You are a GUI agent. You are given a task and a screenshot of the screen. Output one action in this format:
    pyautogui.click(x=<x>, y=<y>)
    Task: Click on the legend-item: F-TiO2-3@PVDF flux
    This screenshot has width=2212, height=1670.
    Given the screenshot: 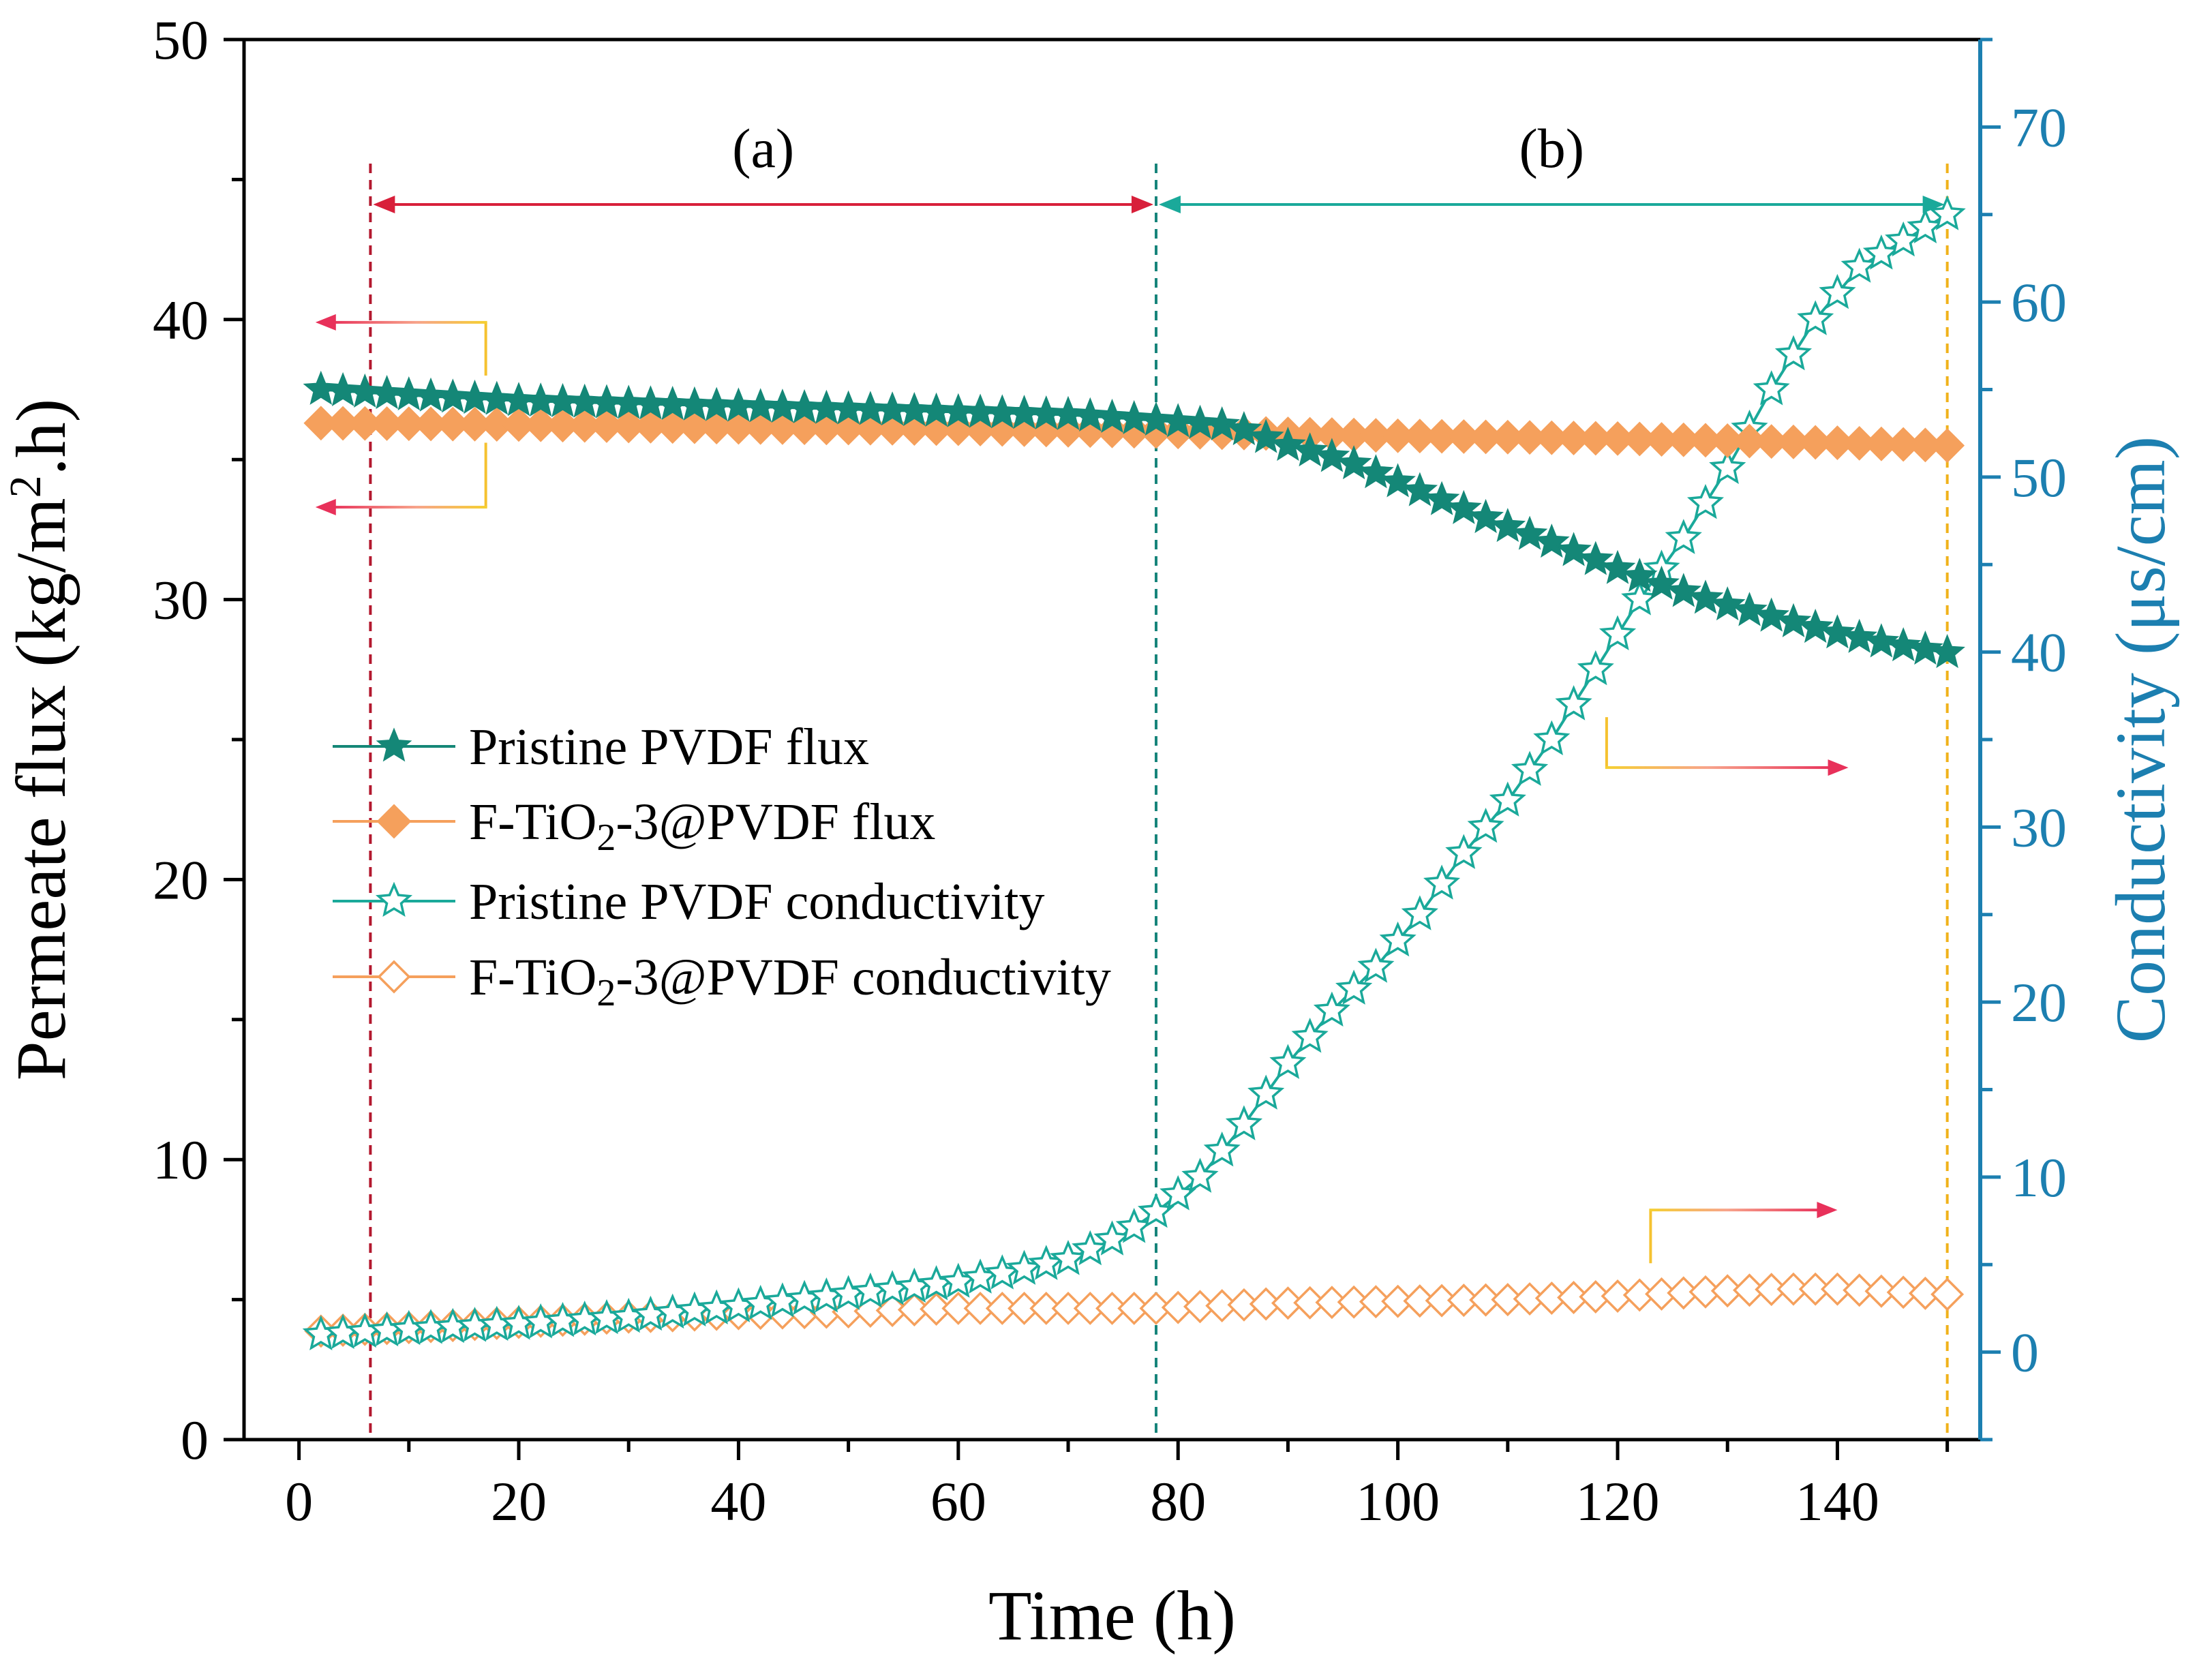 What is the action you would take?
    pyautogui.click(x=634, y=826)
    